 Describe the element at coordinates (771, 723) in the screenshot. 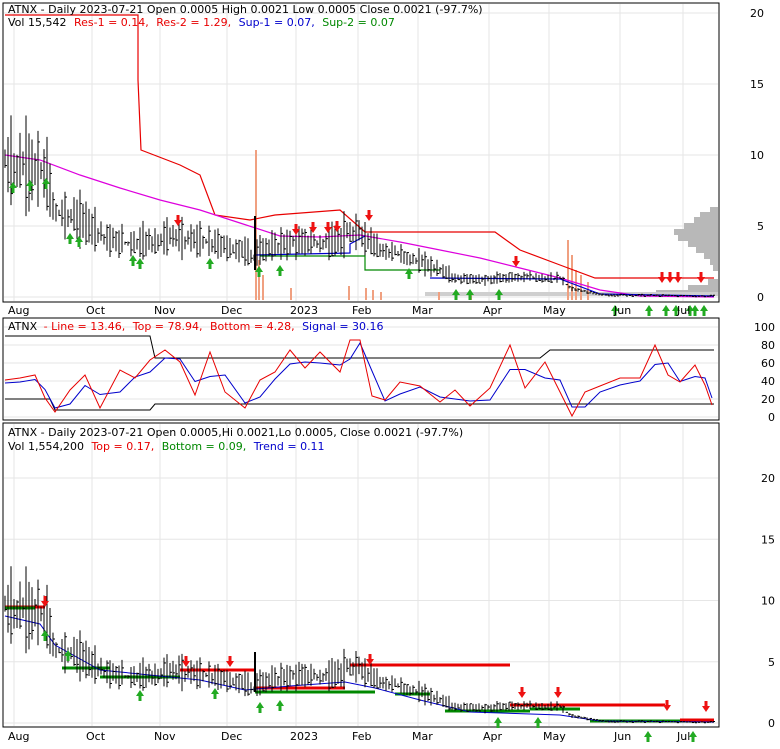

I see `panel3-ytick: 0` at that location.